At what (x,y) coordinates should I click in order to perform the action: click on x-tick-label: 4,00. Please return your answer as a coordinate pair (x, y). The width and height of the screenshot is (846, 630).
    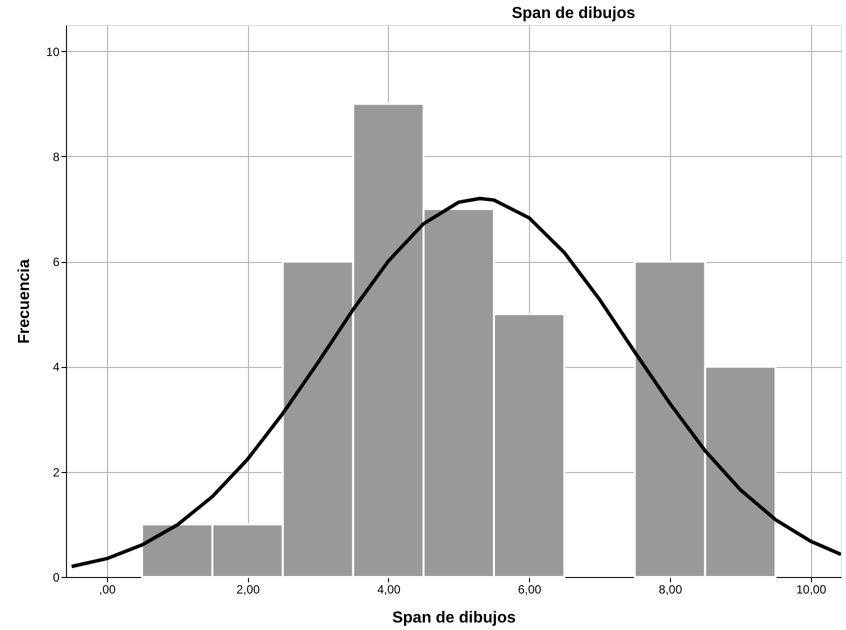
    Looking at the image, I should click on (389, 589).